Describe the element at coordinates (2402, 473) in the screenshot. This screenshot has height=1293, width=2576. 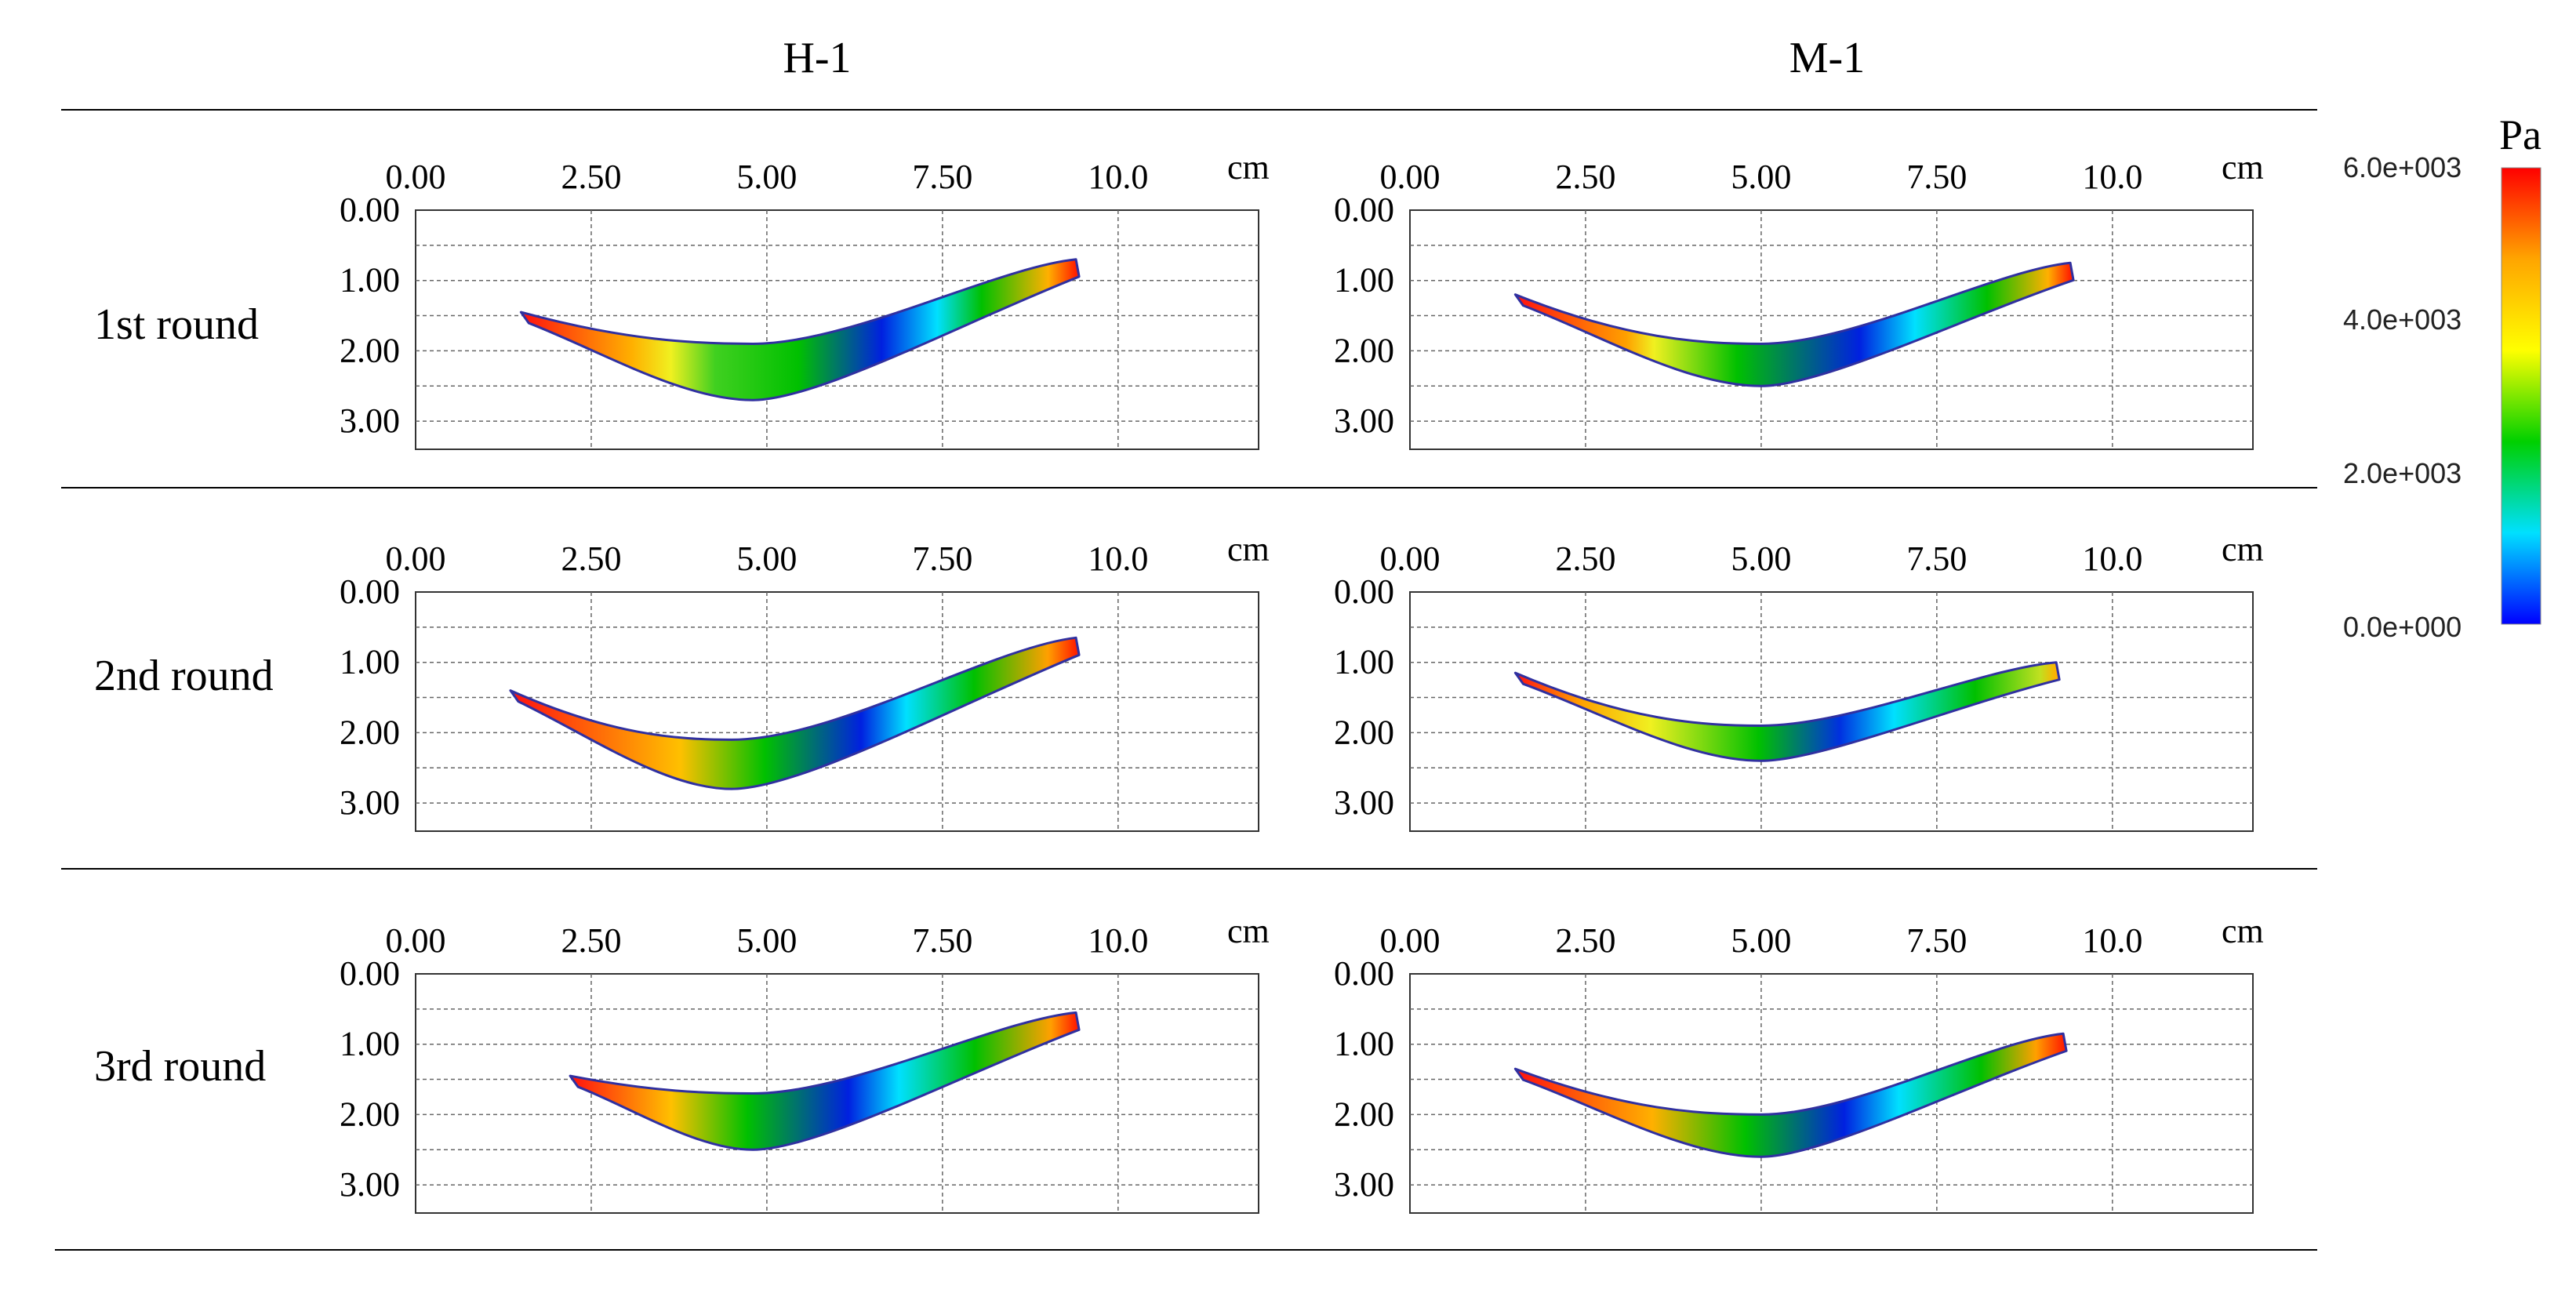
I see `colorbar-tick-2000: 2.0e+003` at that location.